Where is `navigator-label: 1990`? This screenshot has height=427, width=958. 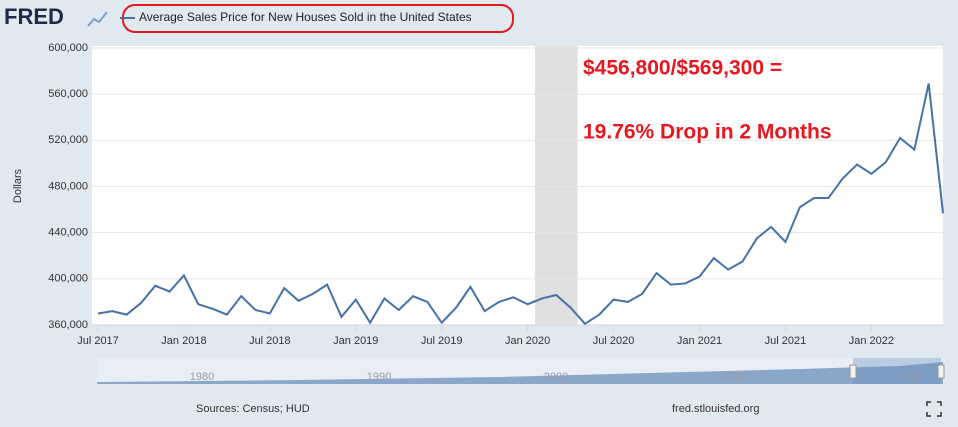 navigator-label: 1990 is located at coordinates (379, 377).